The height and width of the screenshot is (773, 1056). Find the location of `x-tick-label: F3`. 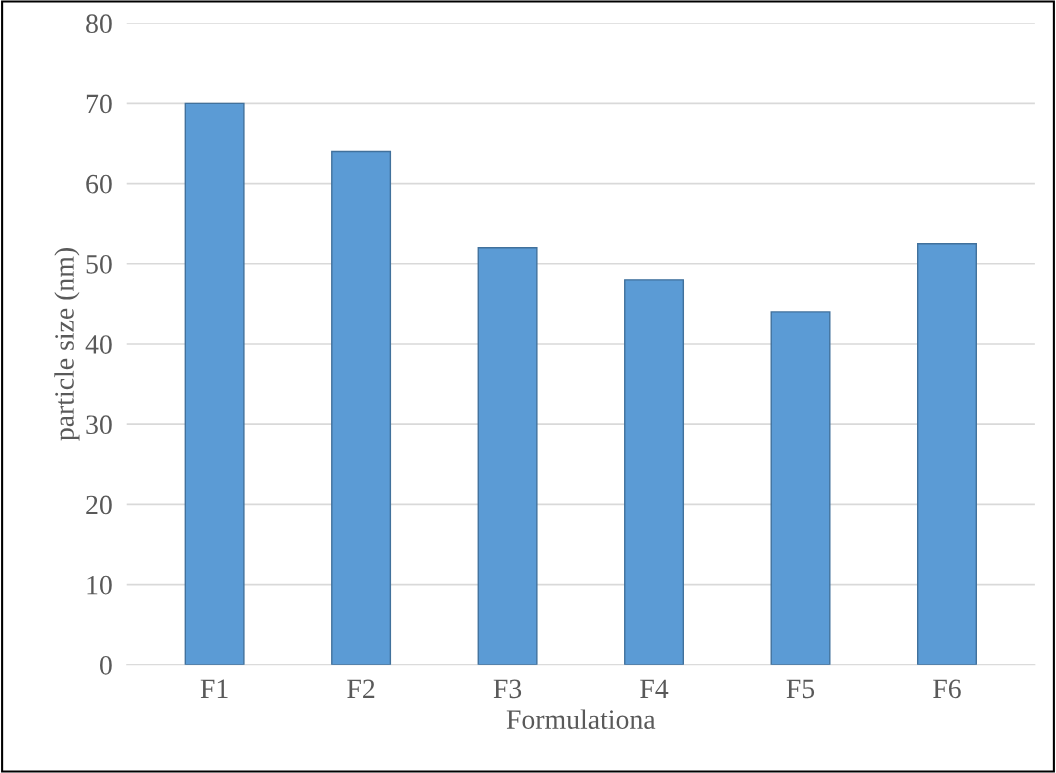

x-tick-label: F3 is located at coordinates (507, 689).